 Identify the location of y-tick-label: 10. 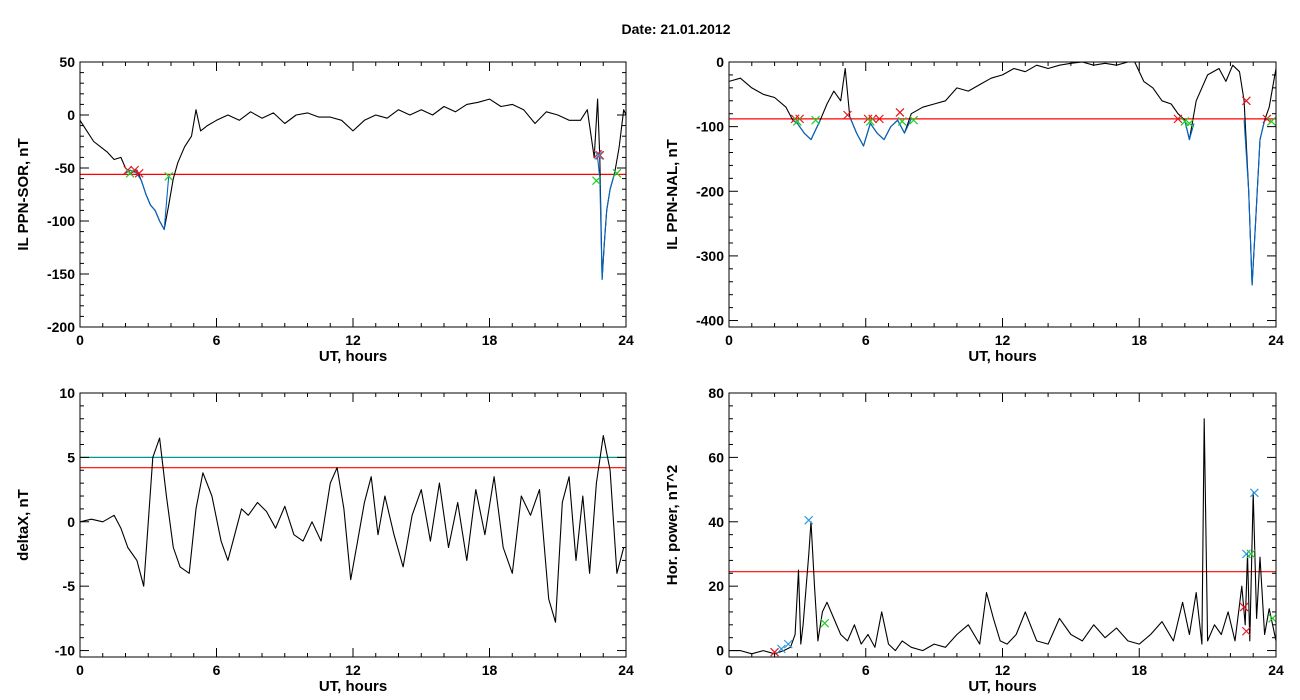
(67, 393).